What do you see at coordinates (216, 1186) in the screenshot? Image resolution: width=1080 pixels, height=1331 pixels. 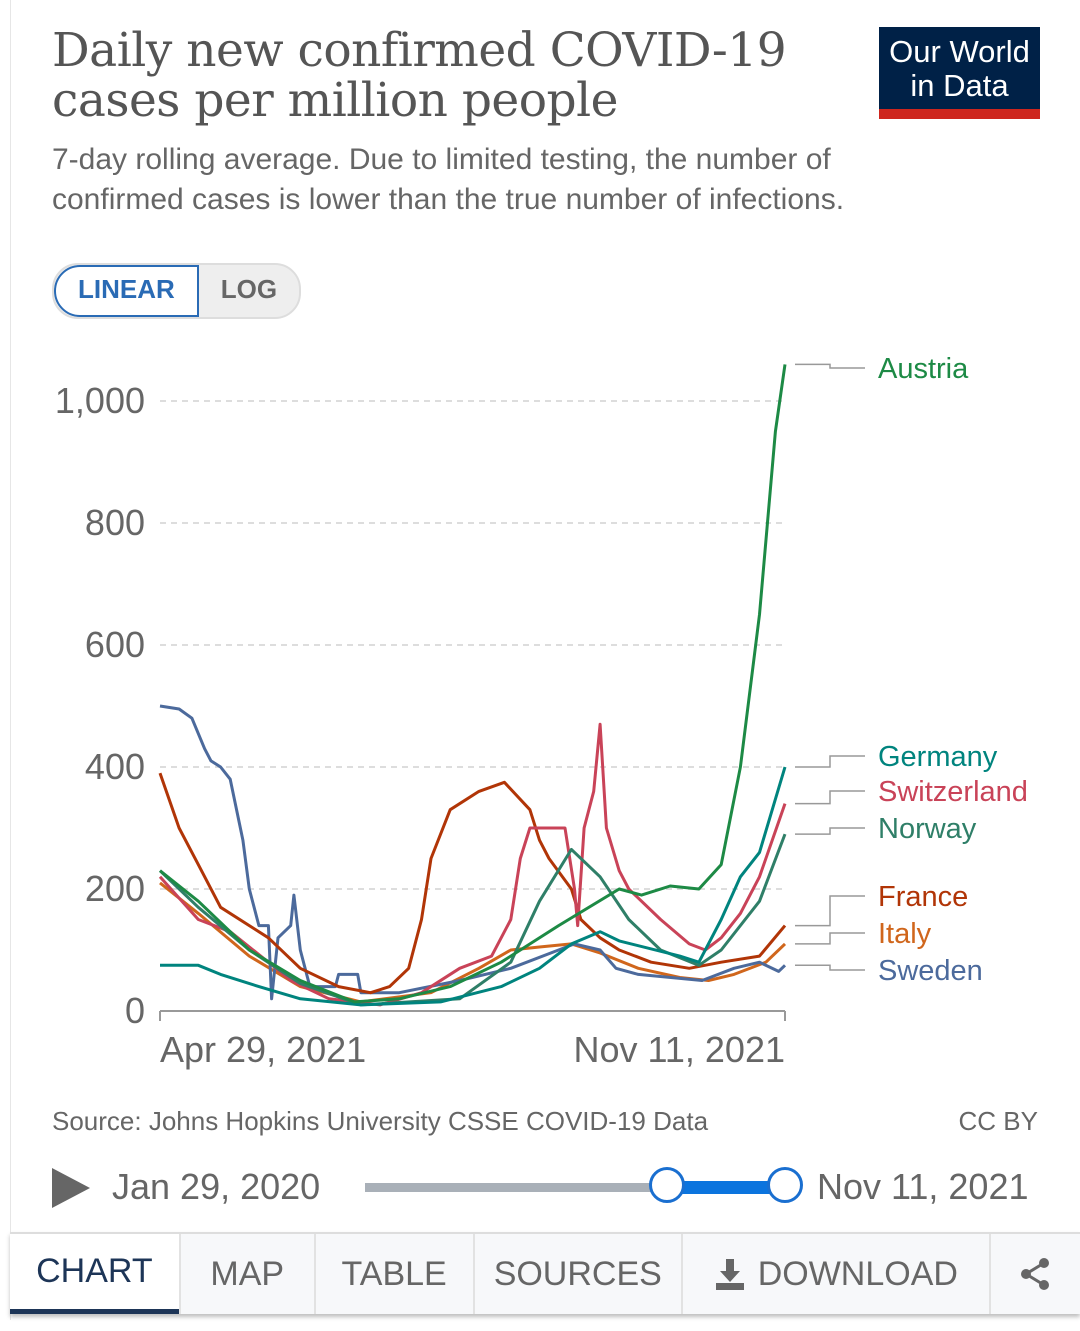 I see `timeline-start-label: Jan 29, 2020` at bounding box center [216, 1186].